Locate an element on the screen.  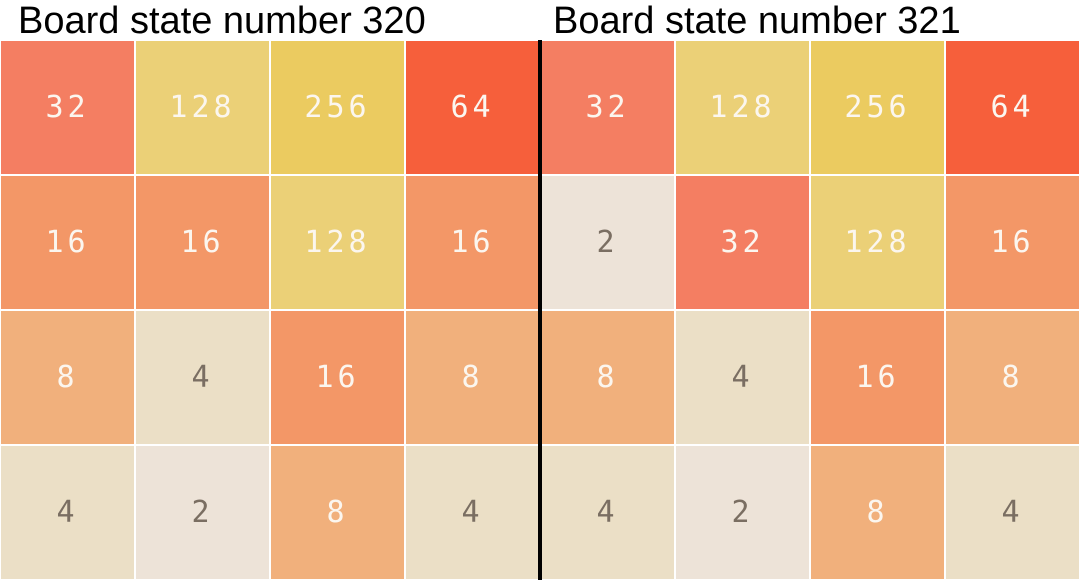
board-divider is located at coordinates (540, 310).